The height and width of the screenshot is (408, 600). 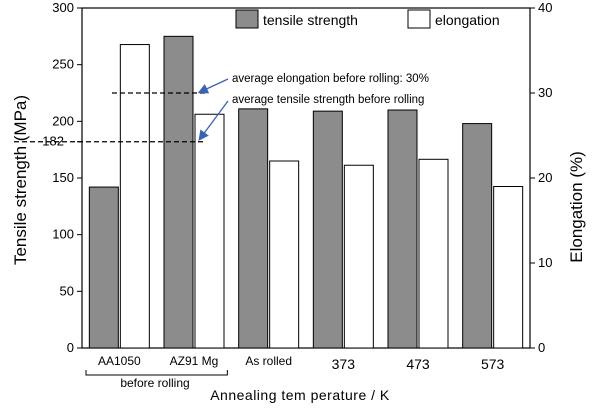 I want to click on x-category-label-3: 373, so click(x=344, y=364).